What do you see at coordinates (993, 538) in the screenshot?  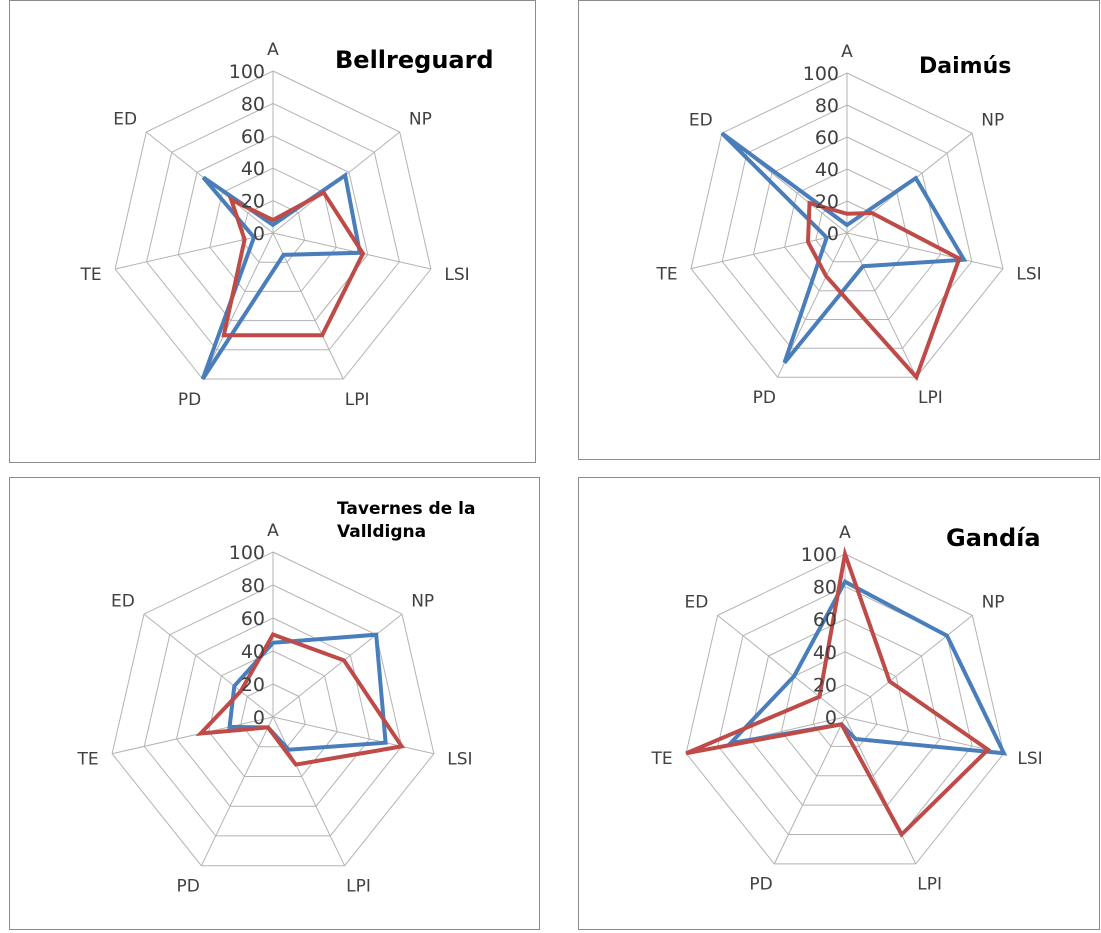 I see `chart-title: Gandía` at bounding box center [993, 538].